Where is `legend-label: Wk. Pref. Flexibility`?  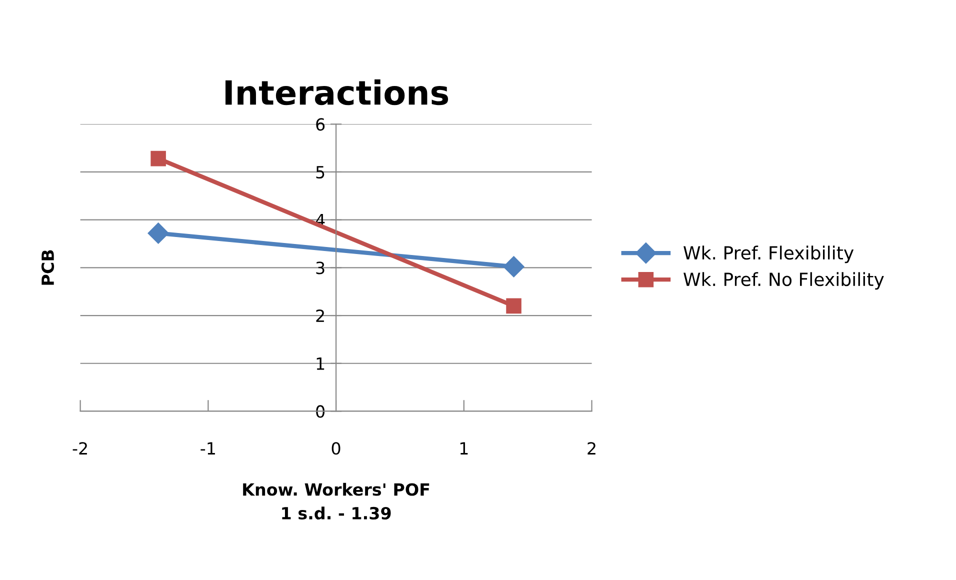 legend-label: Wk. Pref. Flexibility is located at coordinates (769, 255).